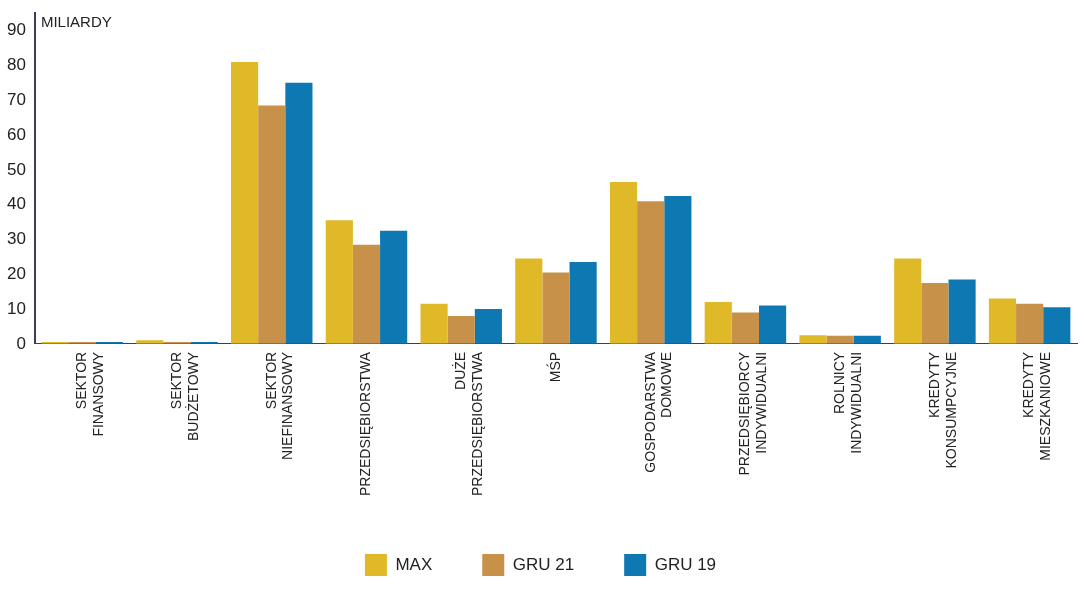 This screenshot has width=1085, height=590. What do you see at coordinates (414, 564) in the screenshot?
I see `legend-label: MAX` at bounding box center [414, 564].